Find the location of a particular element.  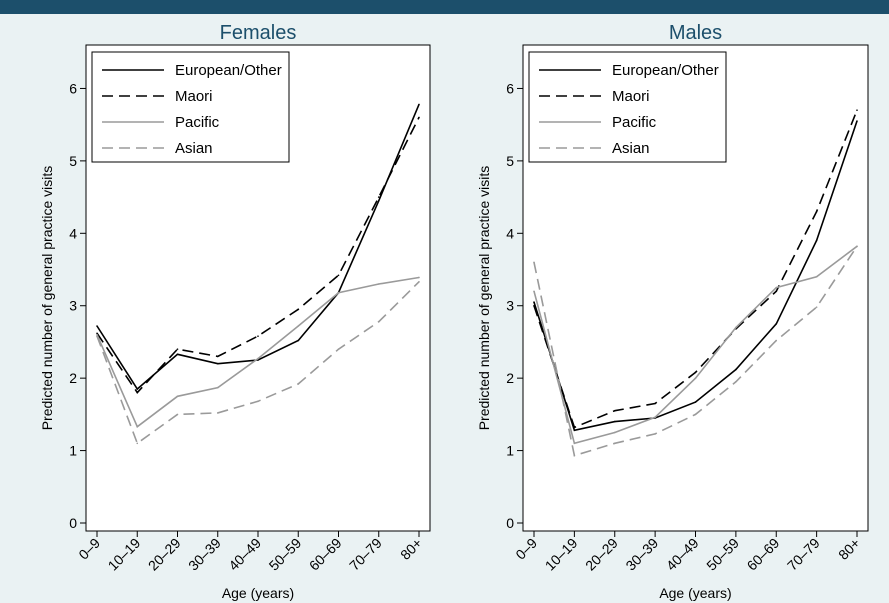

chart-title: Males is located at coordinates (695, 33).